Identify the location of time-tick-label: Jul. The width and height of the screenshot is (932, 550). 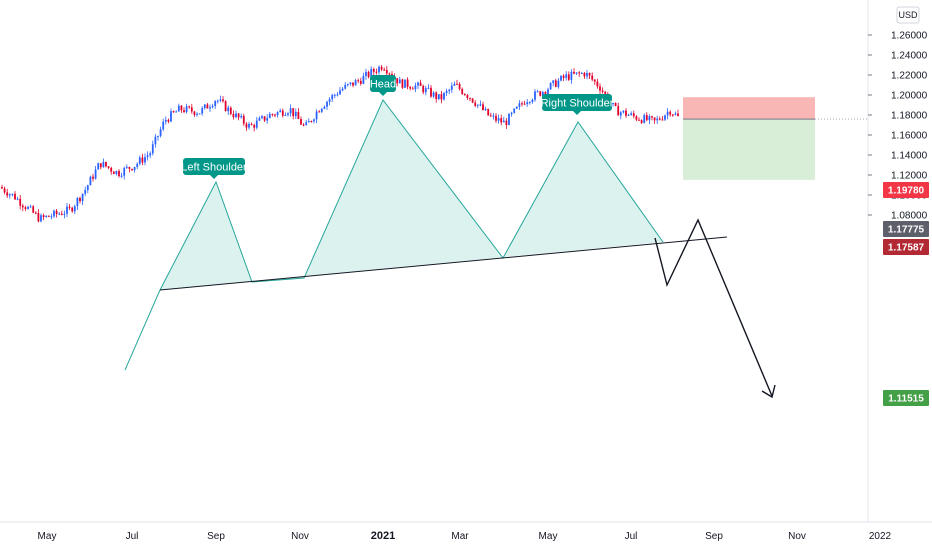
(631, 536).